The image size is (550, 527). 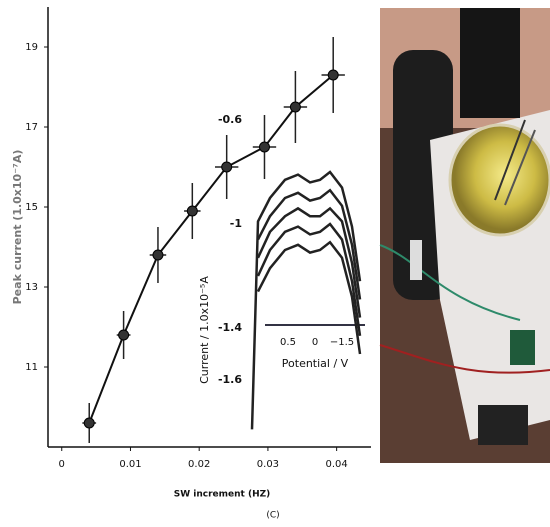 I want to click on x-tick-label: 0.02, so click(x=199, y=464).